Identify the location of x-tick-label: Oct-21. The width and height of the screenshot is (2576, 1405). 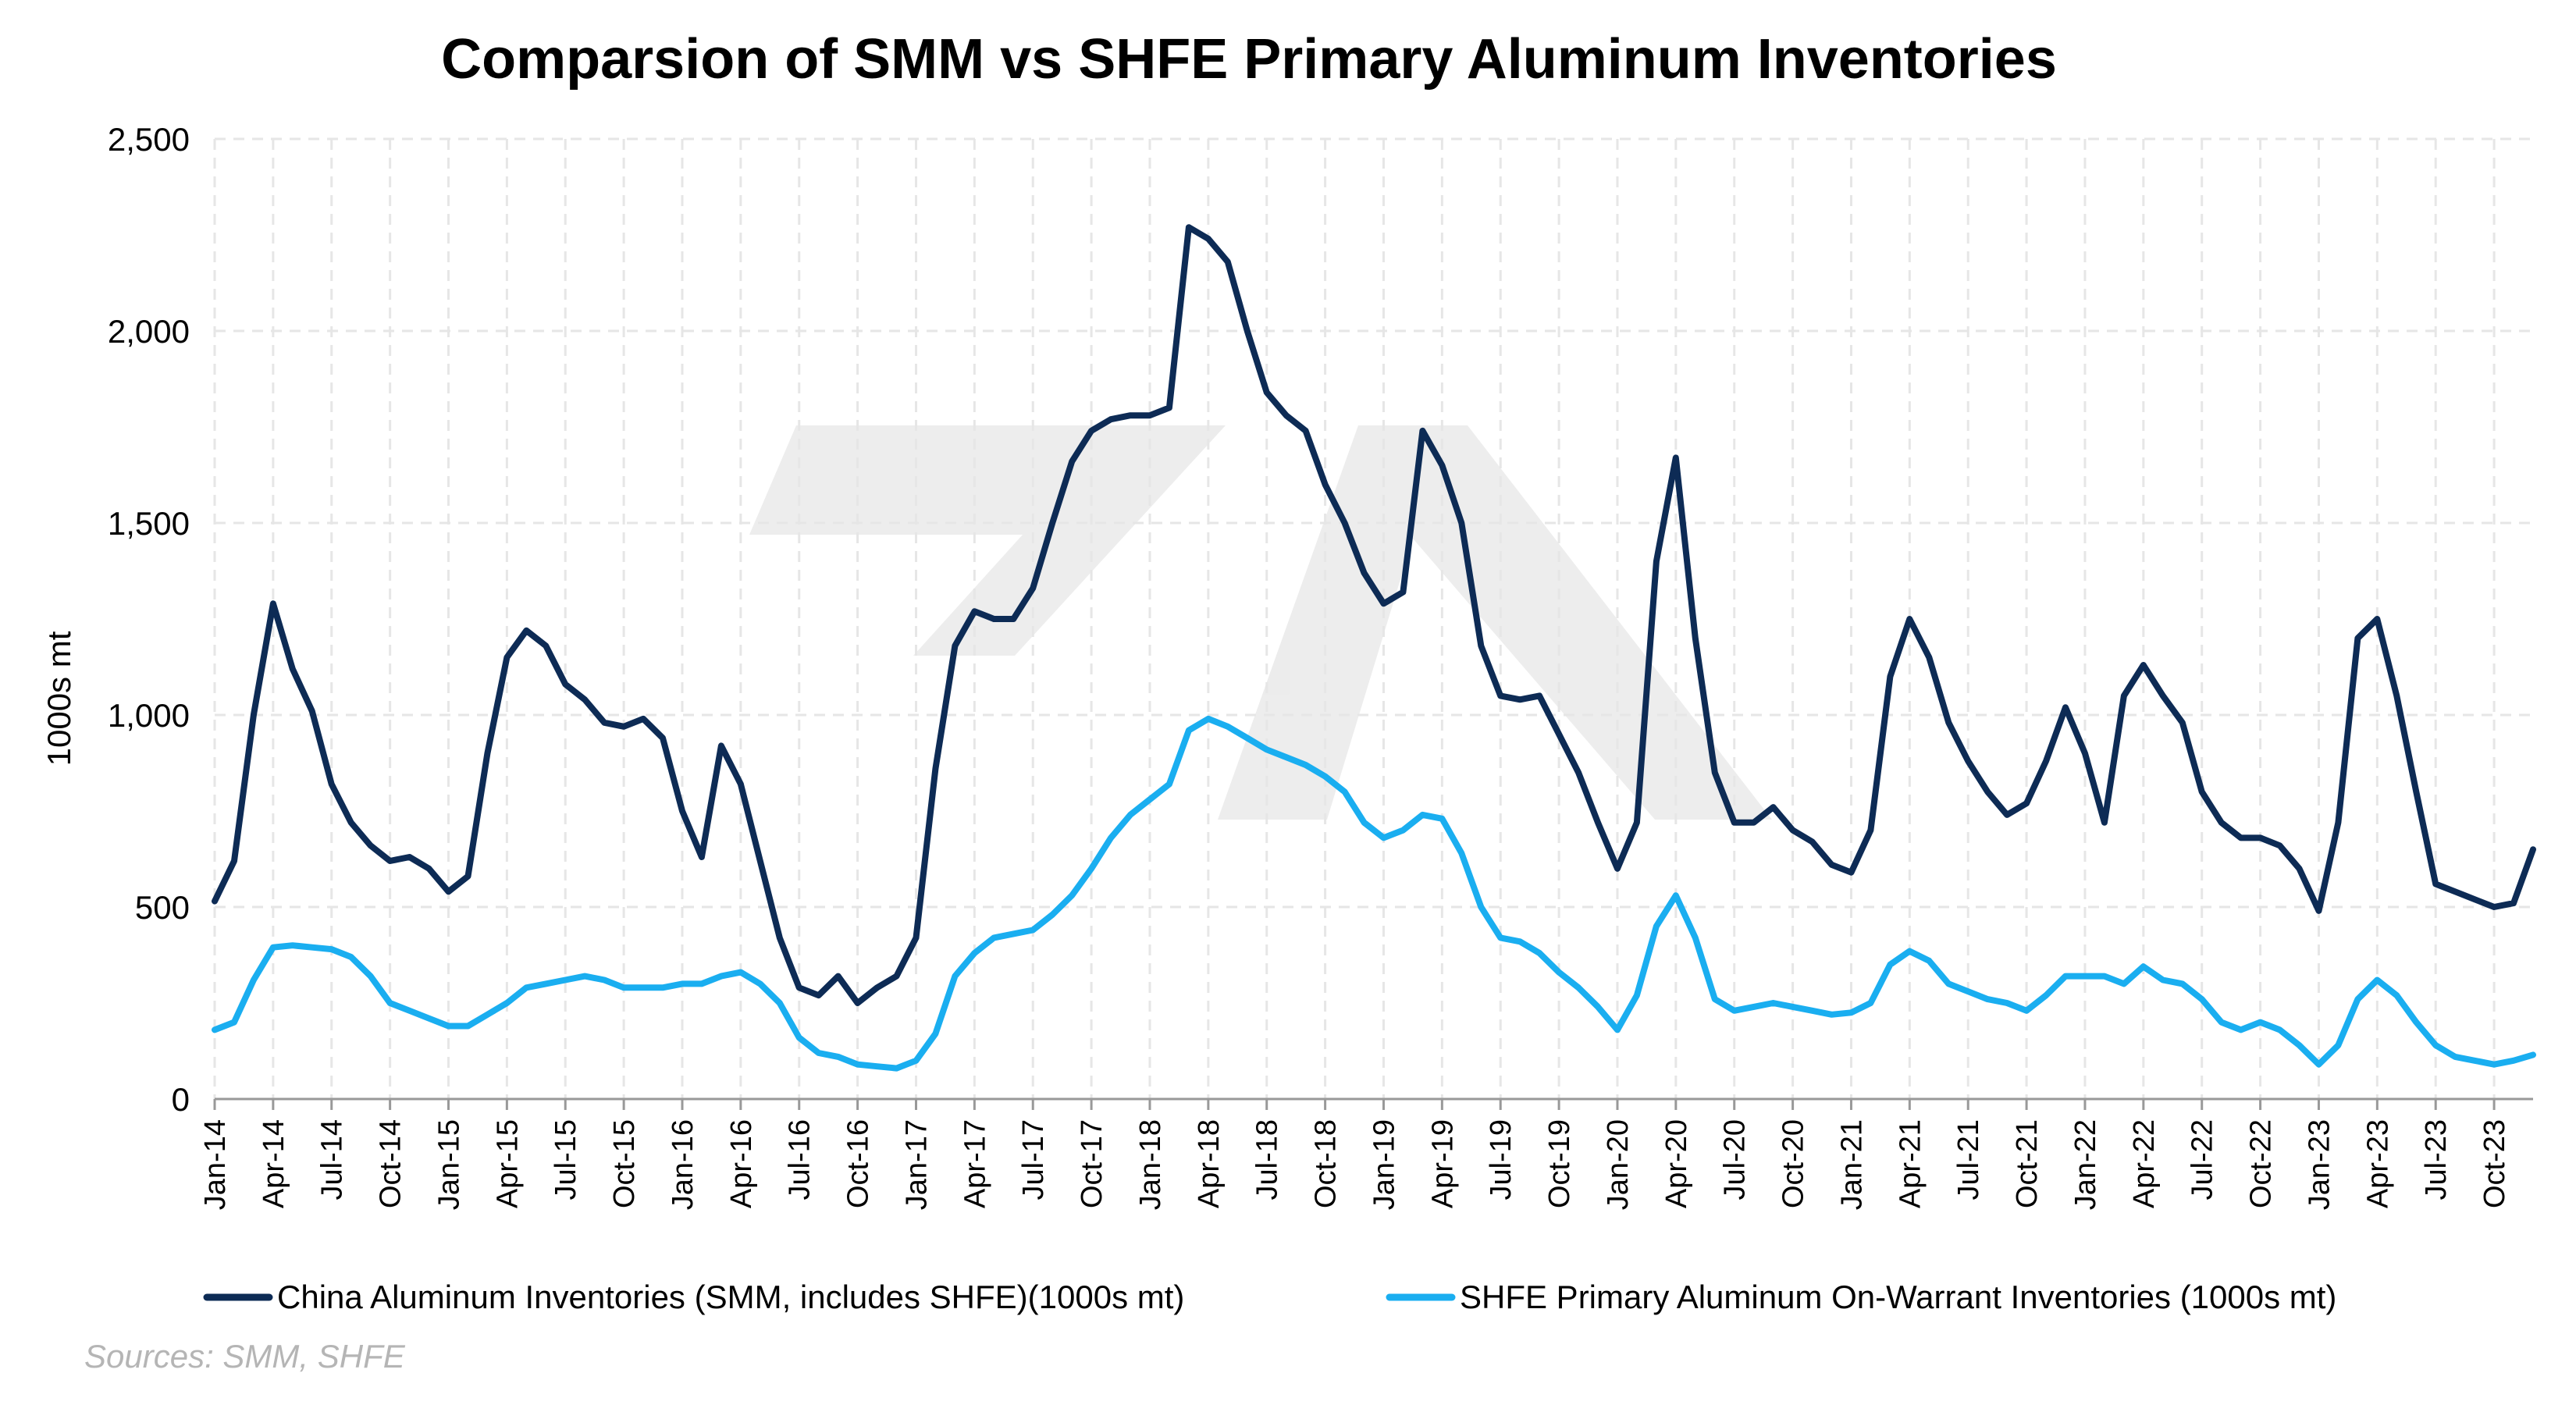
(2027, 1163).